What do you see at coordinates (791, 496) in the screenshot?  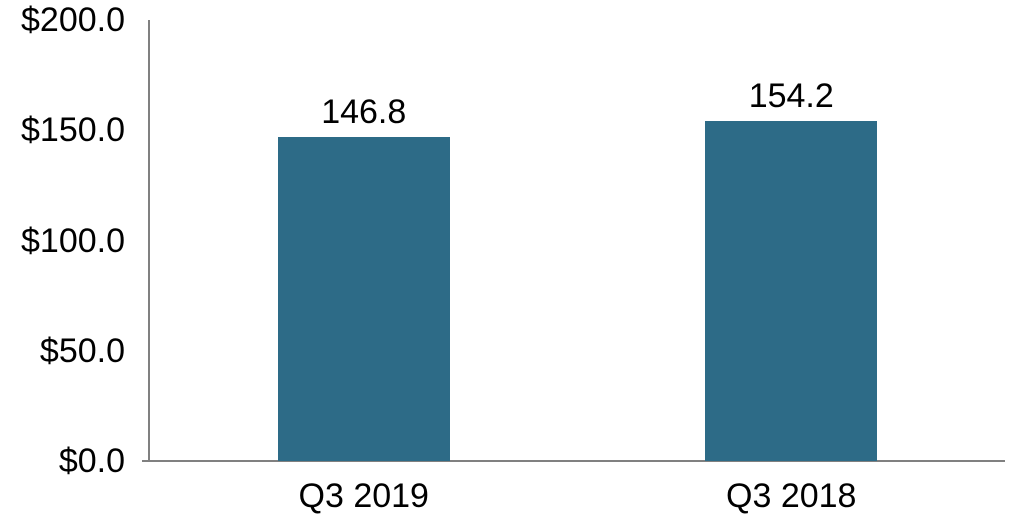 I see `x-category-label: Q3 2018` at bounding box center [791, 496].